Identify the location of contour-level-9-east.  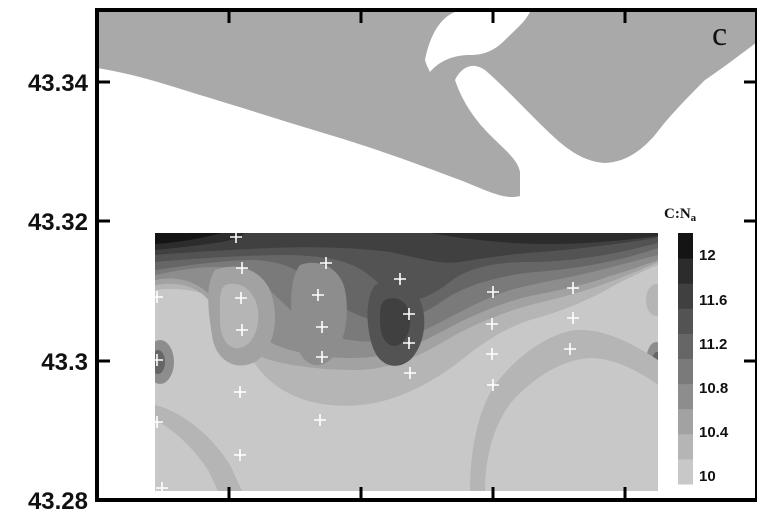
(544, 238).